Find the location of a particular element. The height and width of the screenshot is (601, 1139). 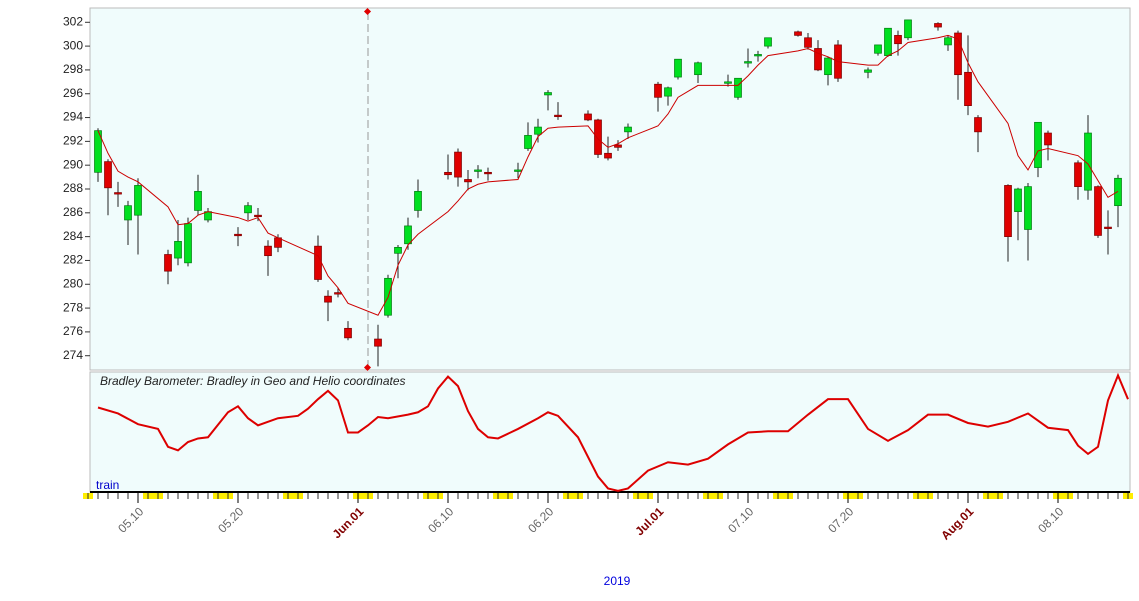

y-tick-label: 302 is located at coordinates (73, 21).